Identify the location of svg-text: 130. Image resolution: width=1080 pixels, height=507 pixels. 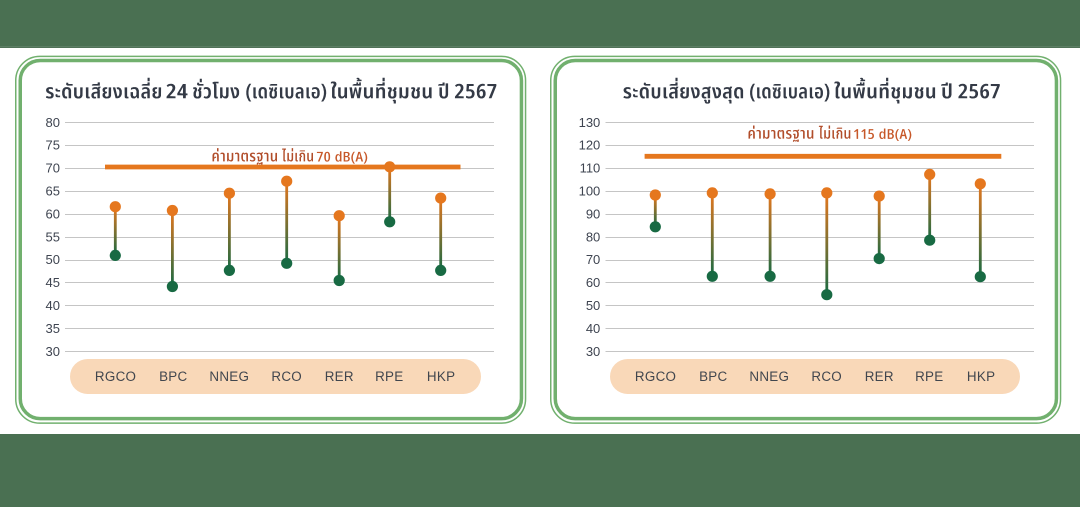
(590, 122).